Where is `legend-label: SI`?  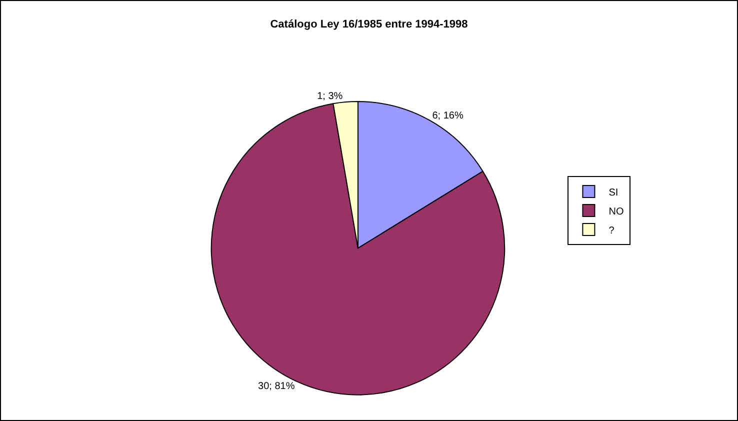
legend-label: SI is located at coordinates (613, 192).